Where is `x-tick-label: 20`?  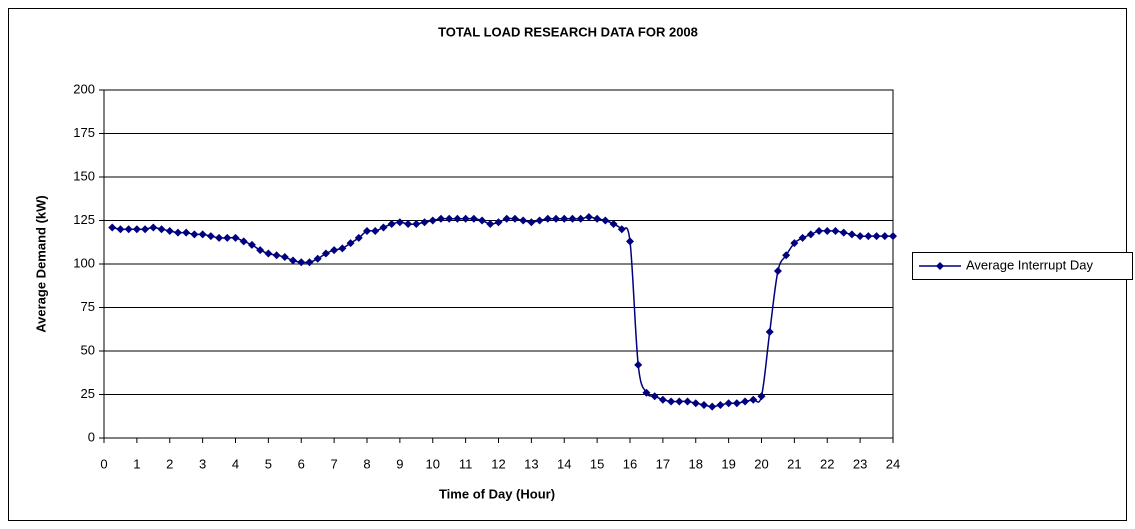 x-tick-label: 20 is located at coordinates (761, 463).